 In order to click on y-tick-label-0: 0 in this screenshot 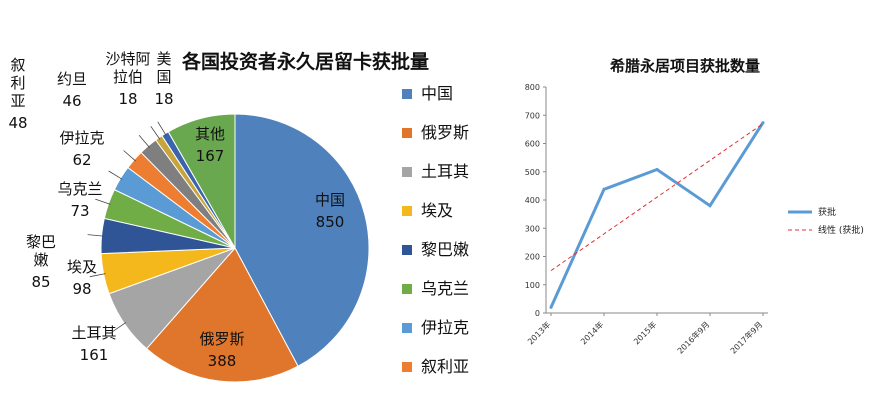, I will do `click(537, 313)`.